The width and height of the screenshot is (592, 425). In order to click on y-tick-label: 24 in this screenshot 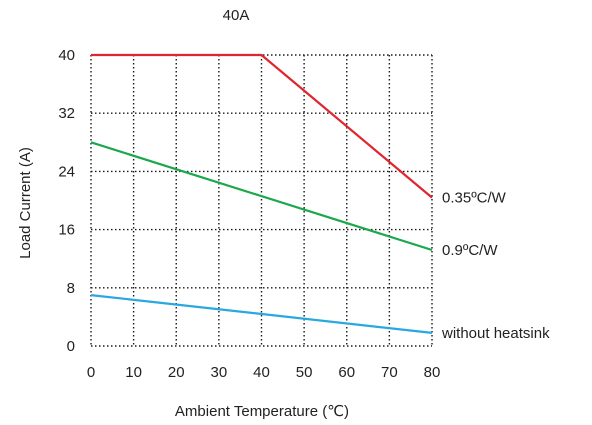, I will do `click(66, 171)`.